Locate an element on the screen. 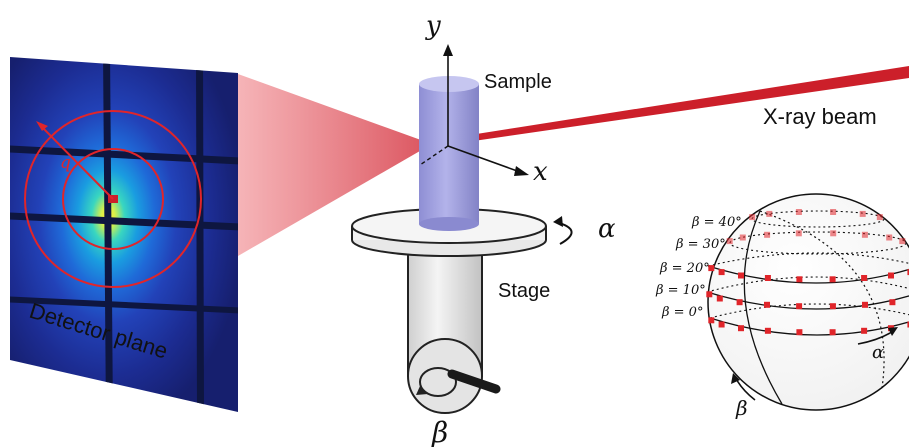 The image size is (909, 447). sample-label: Sample is located at coordinates (518, 82).